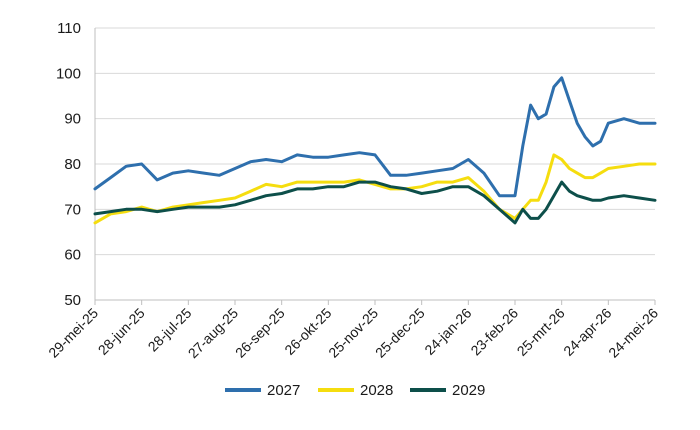 This screenshot has width=700, height=430. What do you see at coordinates (72, 300) in the screenshot?
I see `y-tick-label: 50` at bounding box center [72, 300].